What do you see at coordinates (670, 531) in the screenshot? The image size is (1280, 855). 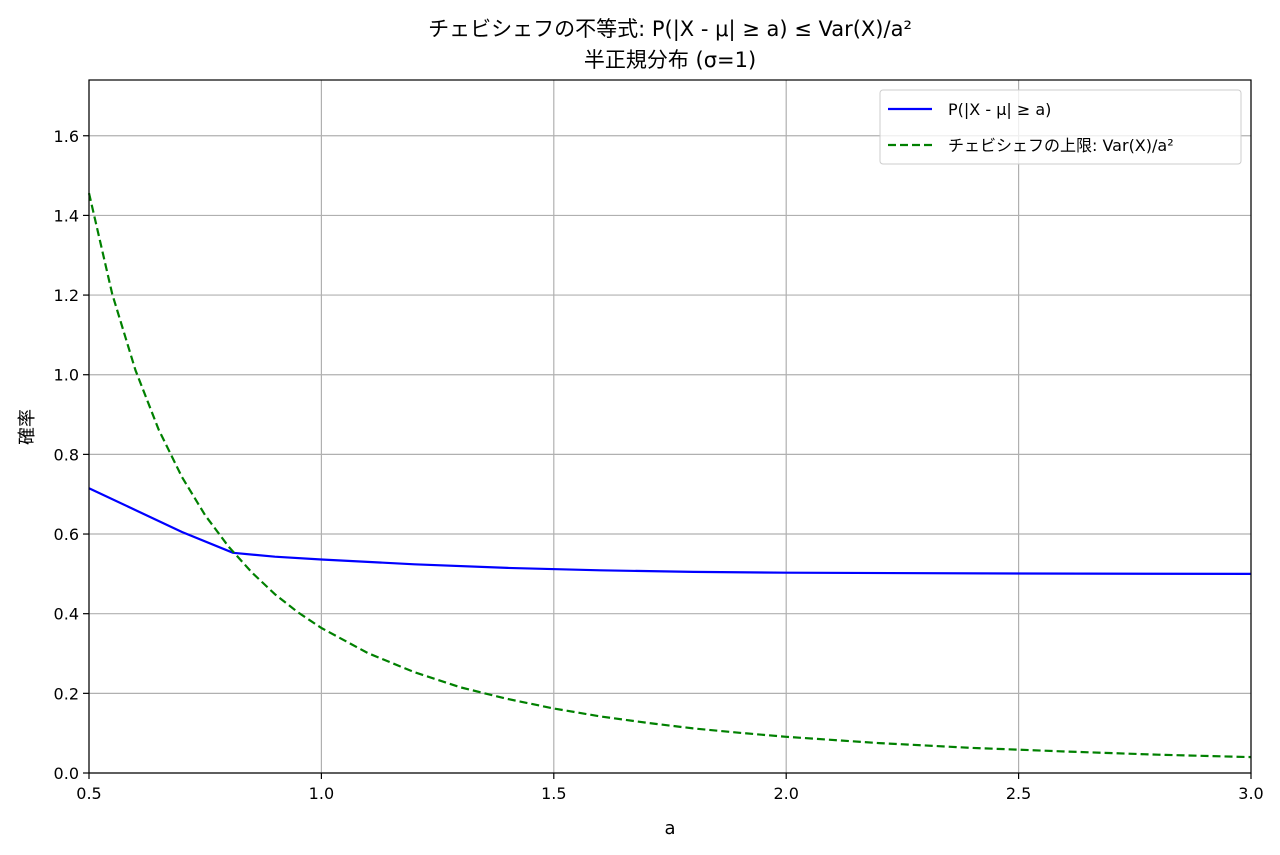 I see `series-line-probability` at bounding box center [670, 531].